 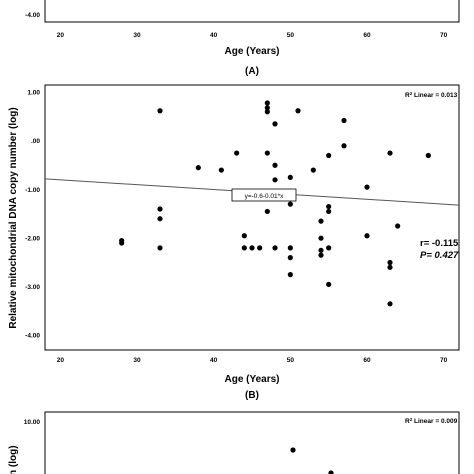 What do you see at coordinates (33, 93) in the screenshot?
I see `panel-b-y-tick-label: 1.00` at bounding box center [33, 93].